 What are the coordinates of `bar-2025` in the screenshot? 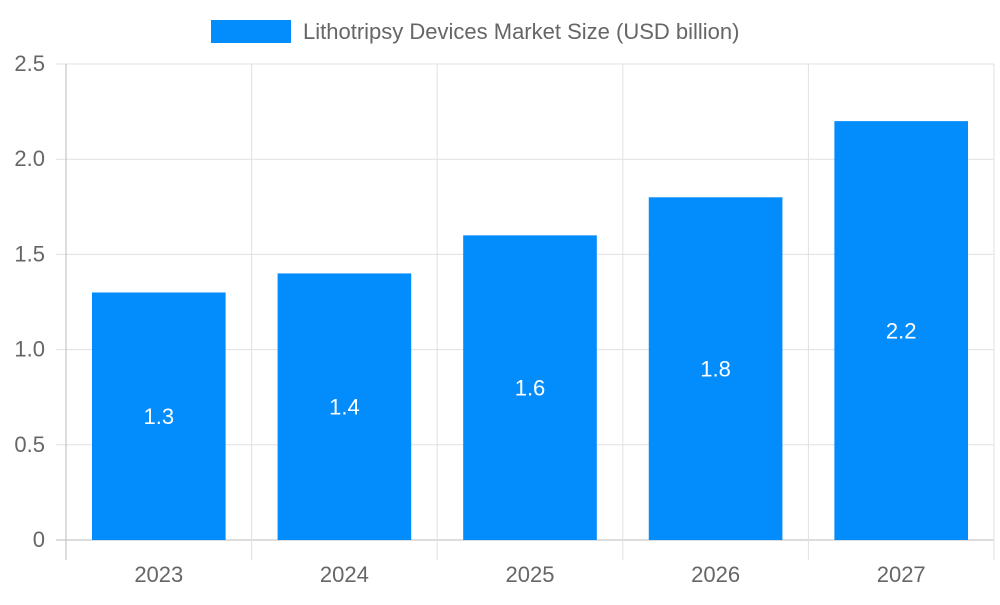 It's located at (530, 388).